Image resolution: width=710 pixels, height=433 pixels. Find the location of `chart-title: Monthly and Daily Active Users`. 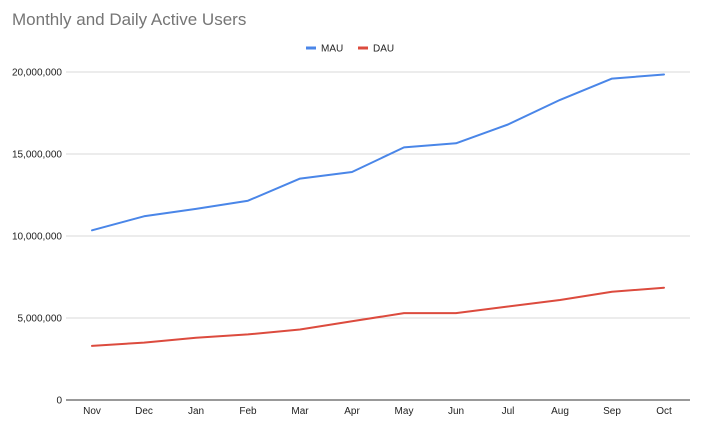

chart-title: Monthly and Daily Active Users is located at coordinates (129, 19).